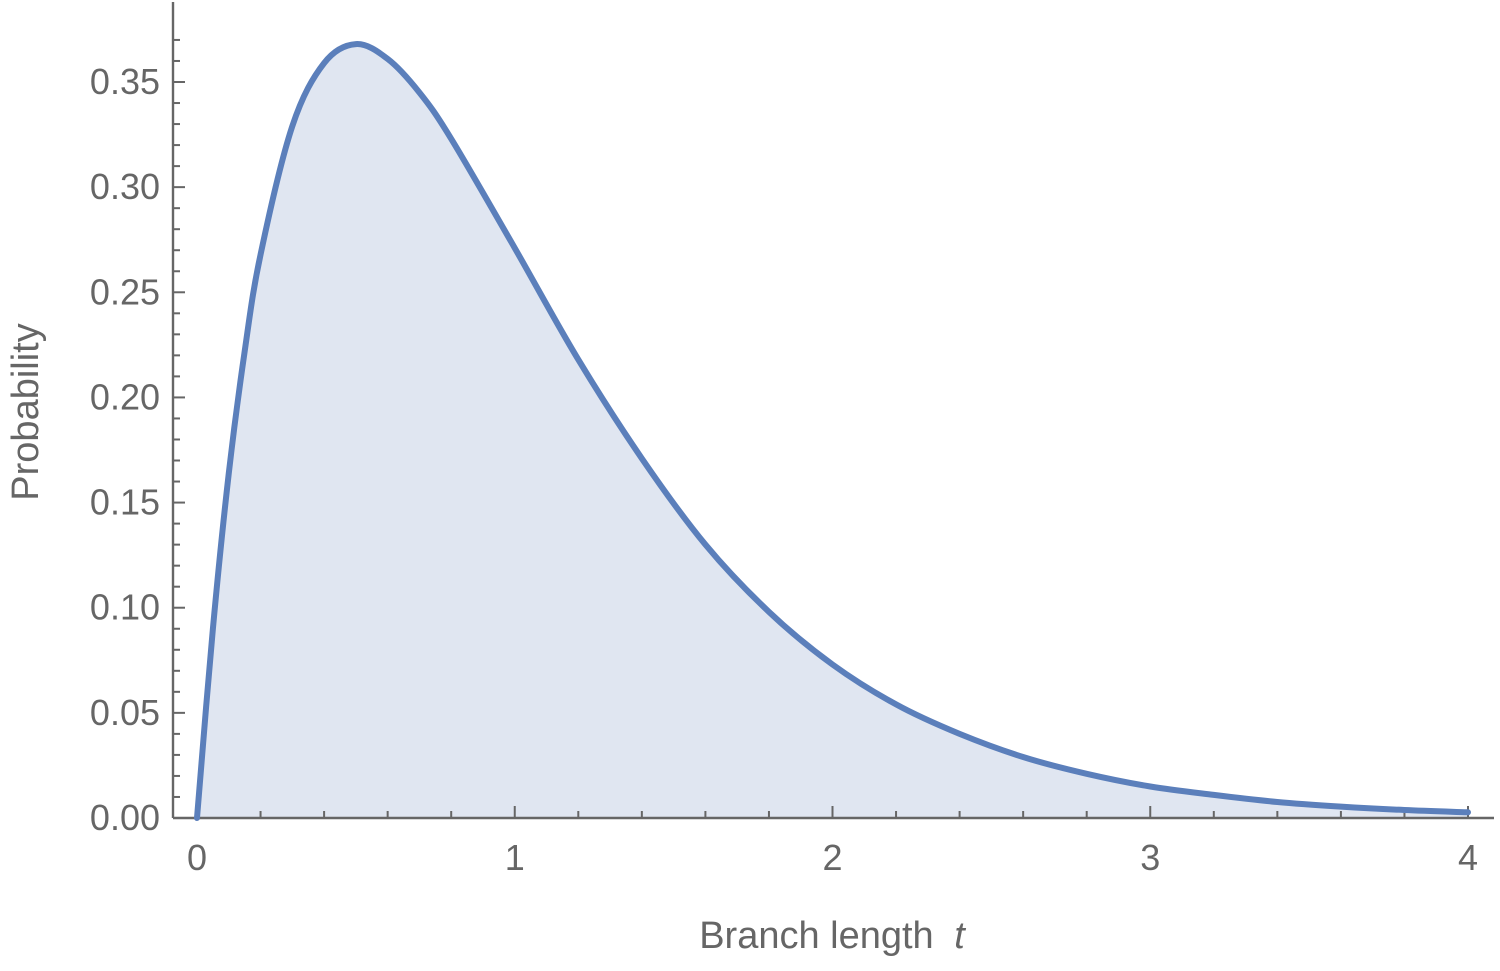  What do you see at coordinates (125, 291) in the screenshot?
I see `y-tick-label: 0.25` at bounding box center [125, 291].